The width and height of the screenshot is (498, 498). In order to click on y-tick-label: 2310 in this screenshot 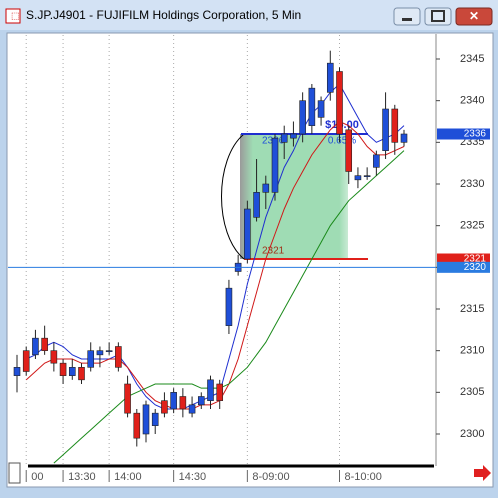, I will do `click(472, 351)`.